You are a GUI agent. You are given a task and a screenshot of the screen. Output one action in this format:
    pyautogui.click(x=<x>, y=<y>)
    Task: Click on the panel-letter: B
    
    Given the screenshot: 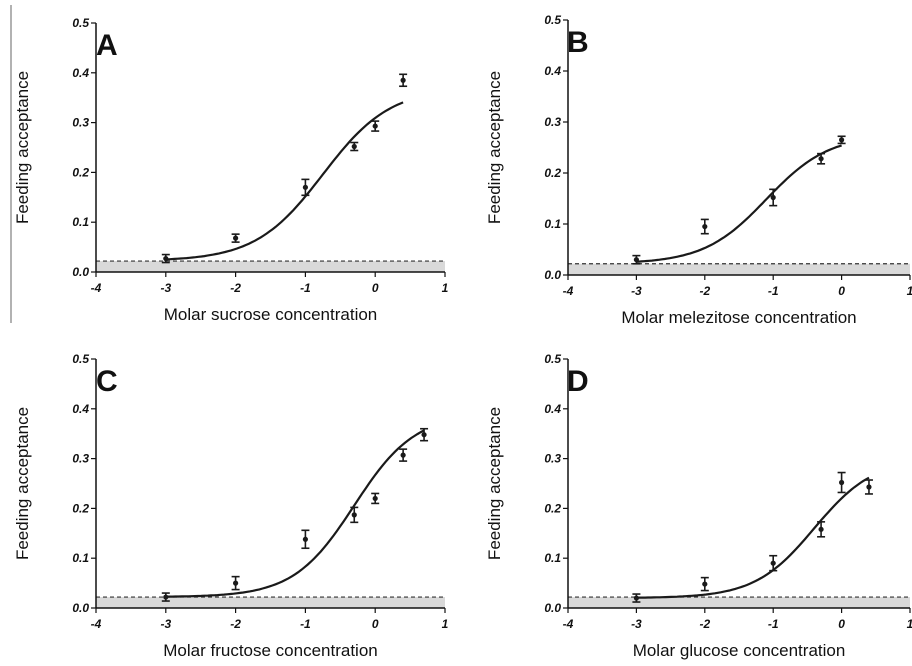 What is the action you would take?
    pyautogui.click(x=578, y=42)
    